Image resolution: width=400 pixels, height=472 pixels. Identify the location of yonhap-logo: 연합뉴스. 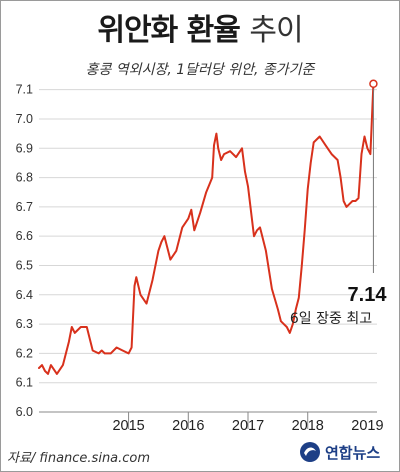
(339, 452).